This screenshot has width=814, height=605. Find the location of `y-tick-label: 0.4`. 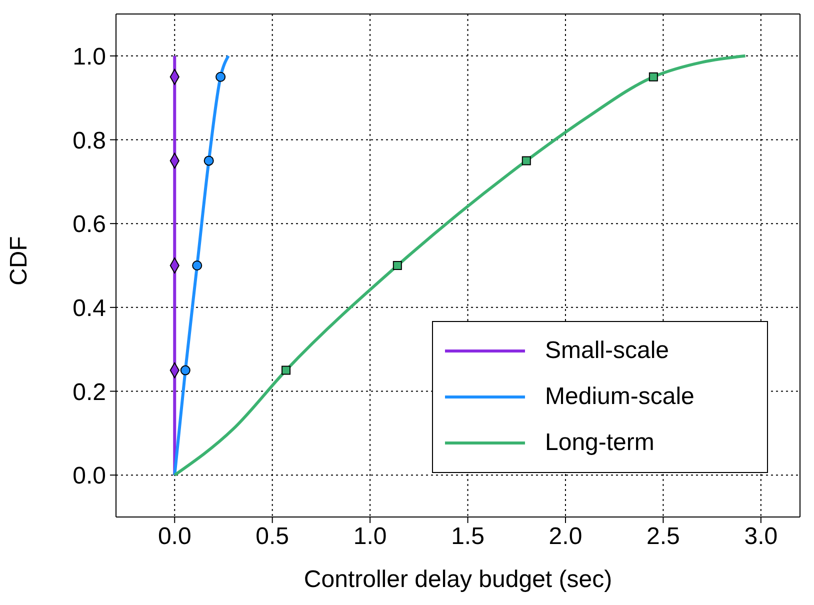

y-tick-label: 0.4 is located at coordinates (89, 308).